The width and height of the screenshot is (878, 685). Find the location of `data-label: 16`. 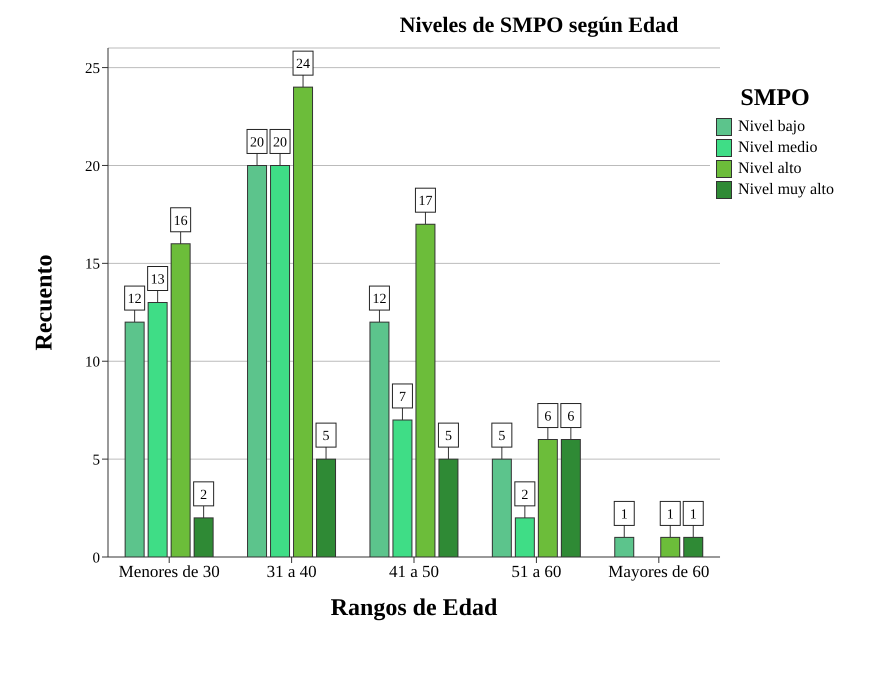

data-label: 16 is located at coordinates (181, 221).